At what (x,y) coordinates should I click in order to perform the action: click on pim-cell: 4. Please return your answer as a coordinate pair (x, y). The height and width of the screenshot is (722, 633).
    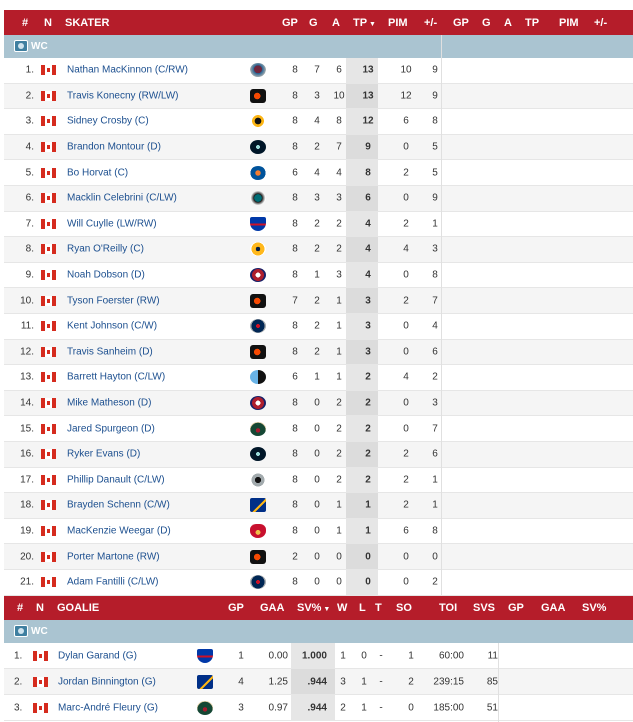
    Looking at the image, I should click on (406, 249).